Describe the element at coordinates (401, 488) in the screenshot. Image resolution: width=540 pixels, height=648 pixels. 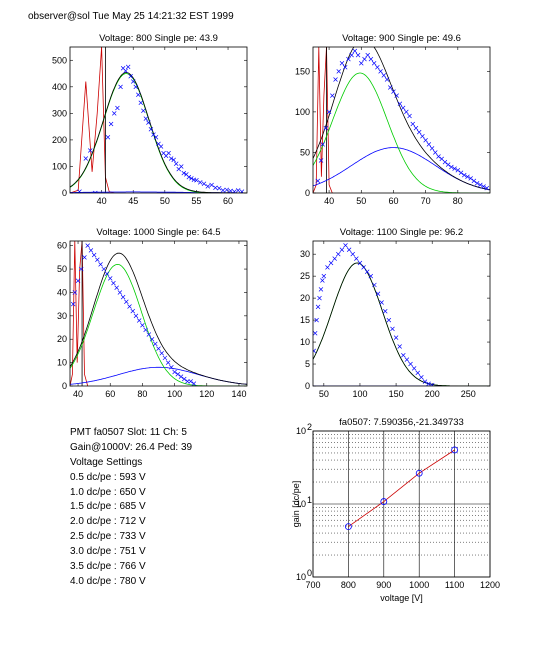
I see `gain-fit-line` at that location.